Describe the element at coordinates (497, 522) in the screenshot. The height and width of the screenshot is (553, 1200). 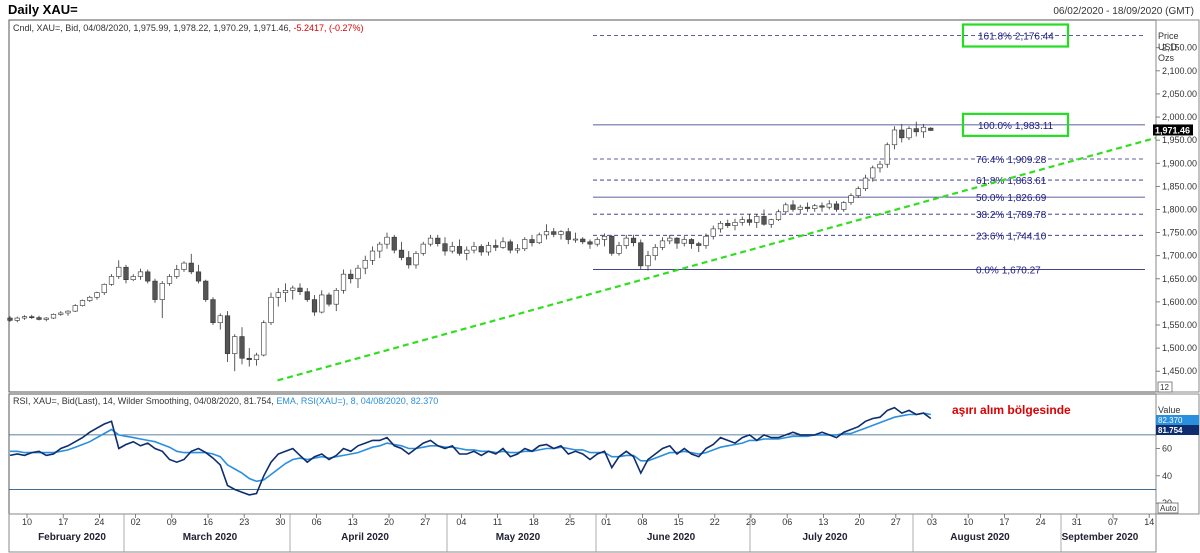
I see `x-tick-label: 11` at that location.